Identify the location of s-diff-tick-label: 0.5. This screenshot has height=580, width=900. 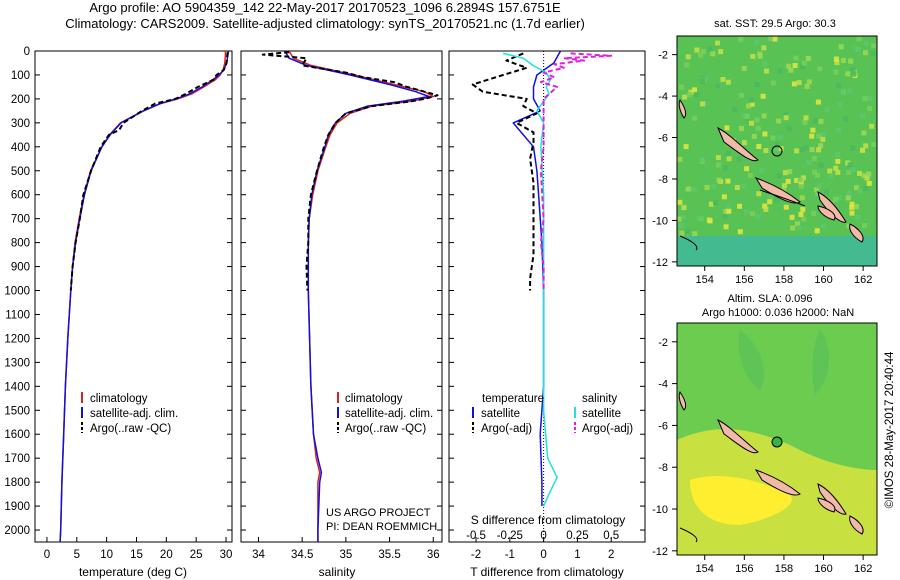
(611, 536).